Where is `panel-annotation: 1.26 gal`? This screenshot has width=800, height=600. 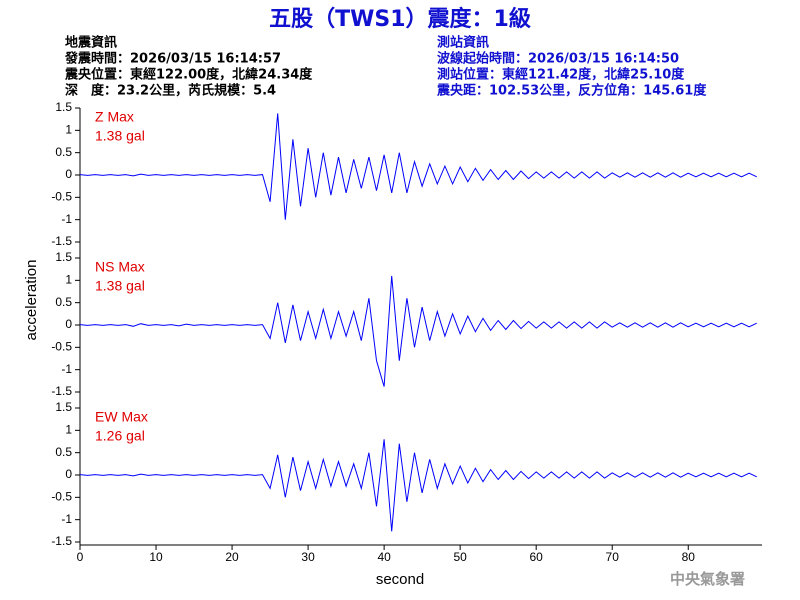 panel-annotation: 1.26 gal is located at coordinates (120, 436).